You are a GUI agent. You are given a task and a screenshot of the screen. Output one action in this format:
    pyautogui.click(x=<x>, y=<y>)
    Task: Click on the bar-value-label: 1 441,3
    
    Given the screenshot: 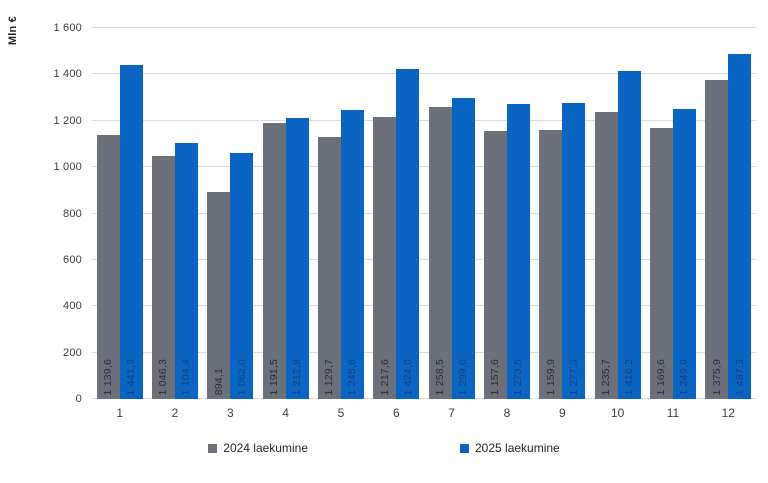 What is the action you would take?
    pyautogui.click(x=131, y=376)
    